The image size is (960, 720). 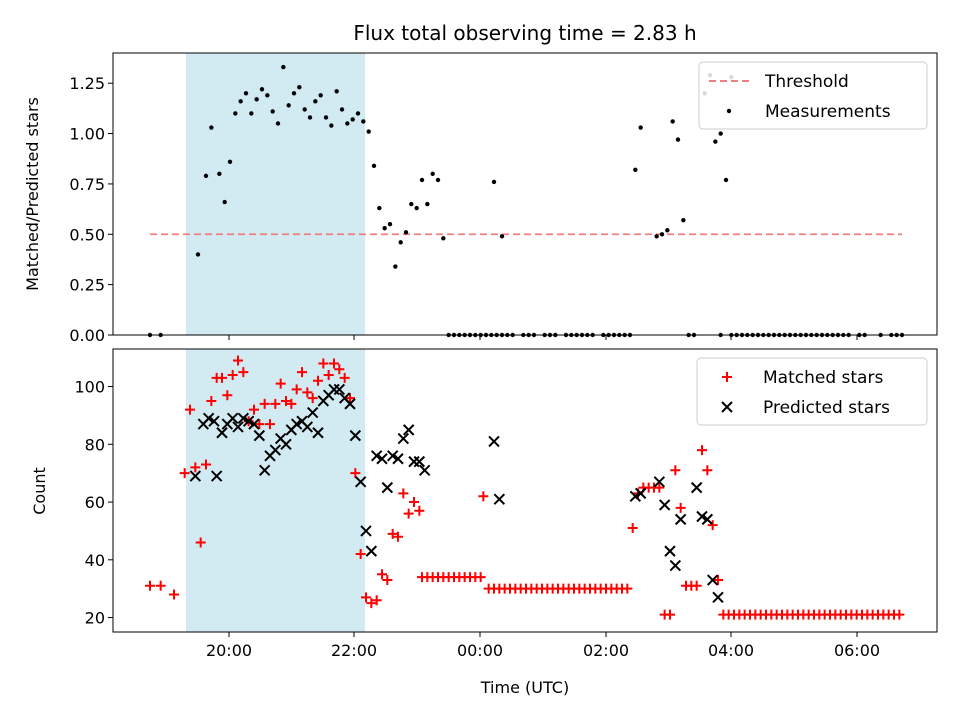 I want to click on x-tick-label: 00:00, so click(x=480, y=650).